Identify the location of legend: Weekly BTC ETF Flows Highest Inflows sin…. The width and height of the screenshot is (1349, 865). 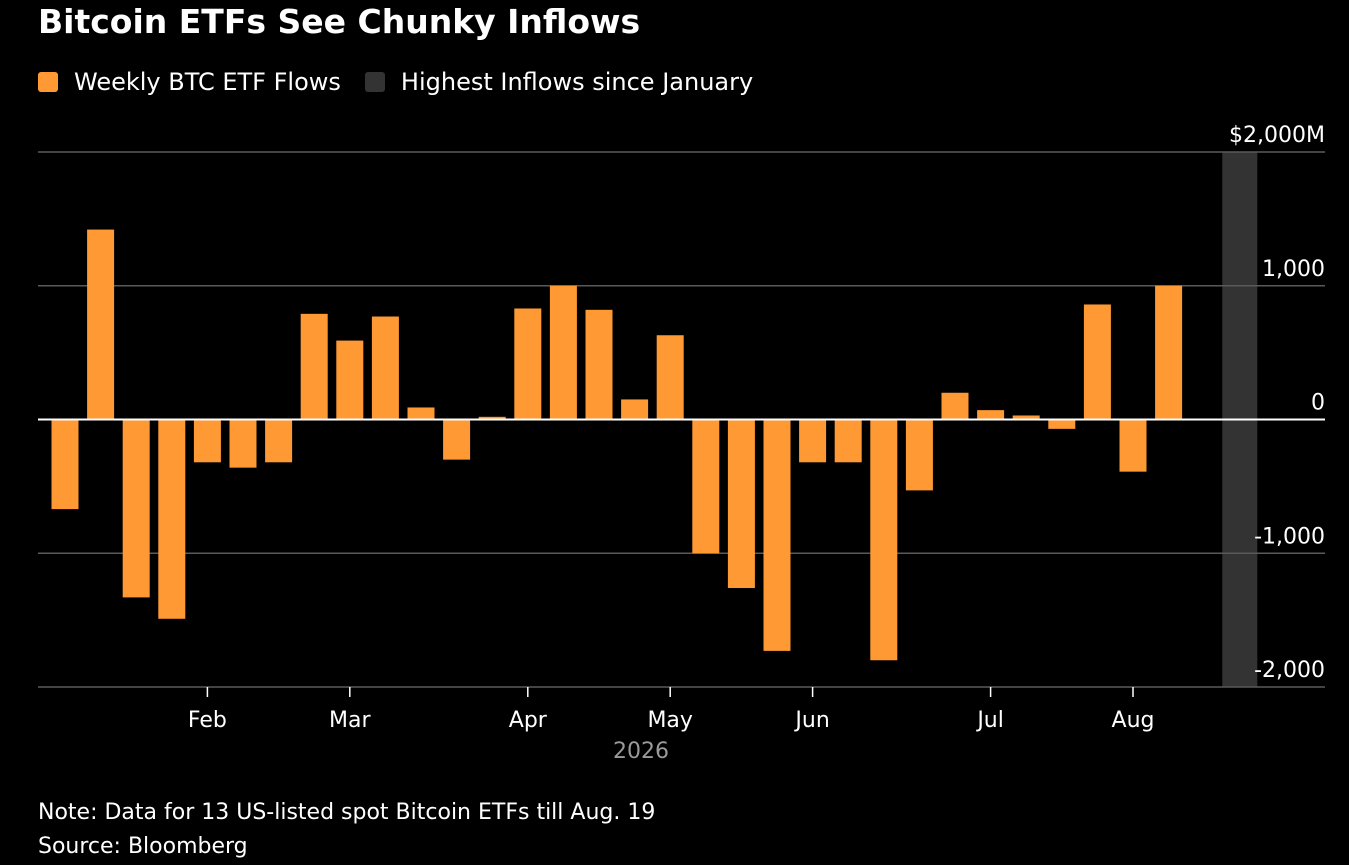
(407, 82).